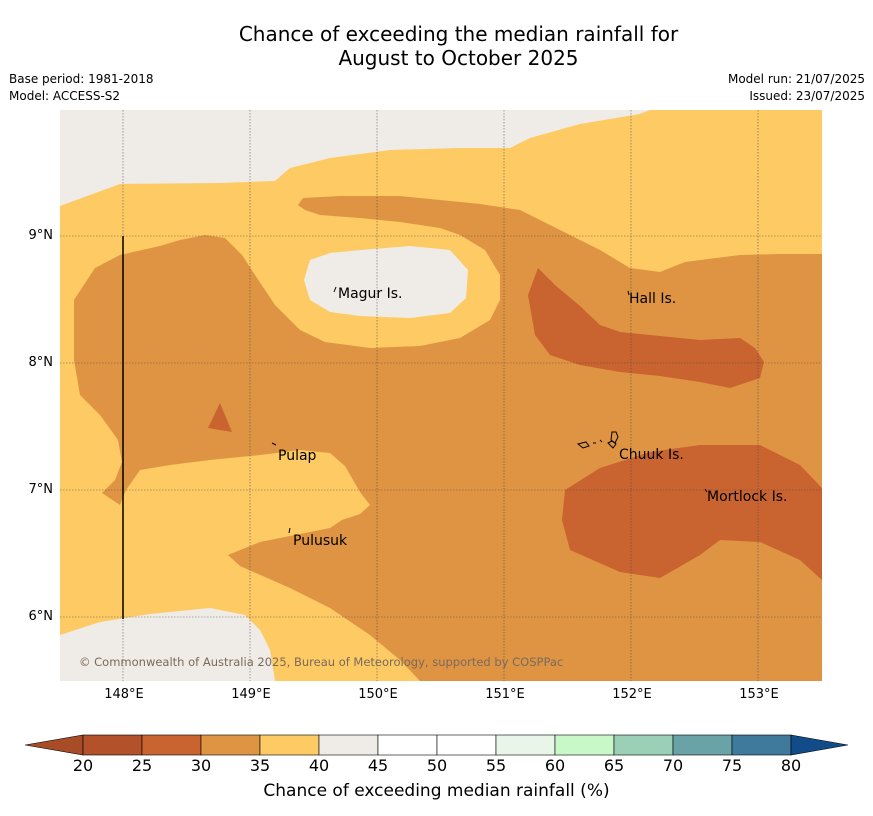 The width and height of the screenshot is (873, 816). Describe the element at coordinates (81, 79) in the screenshot. I see `base-period: Base period: 1981-2018` at that location.